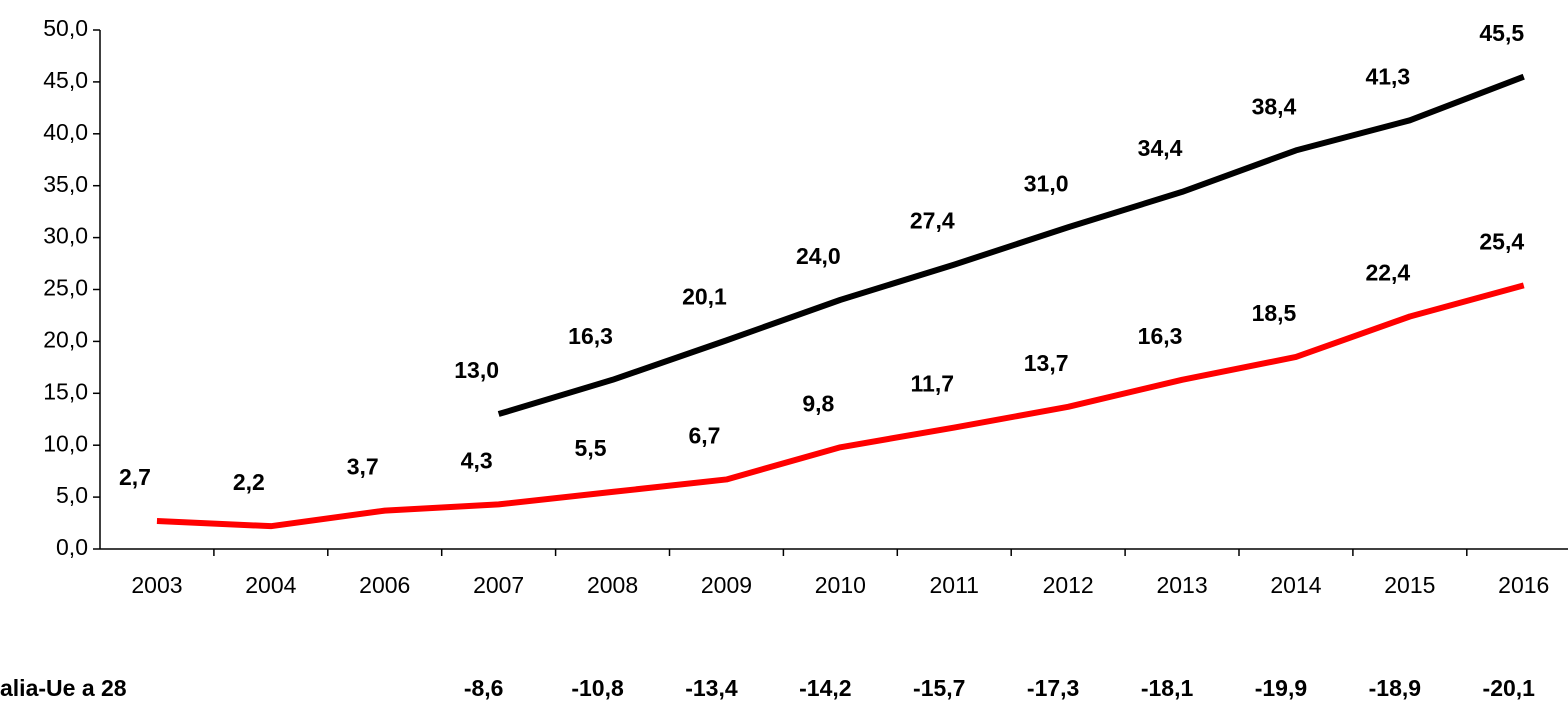 Image resolution: width=1568 pixels, height=713 pixels. I want to click on data-label: 31,0, so click(1046, 183).